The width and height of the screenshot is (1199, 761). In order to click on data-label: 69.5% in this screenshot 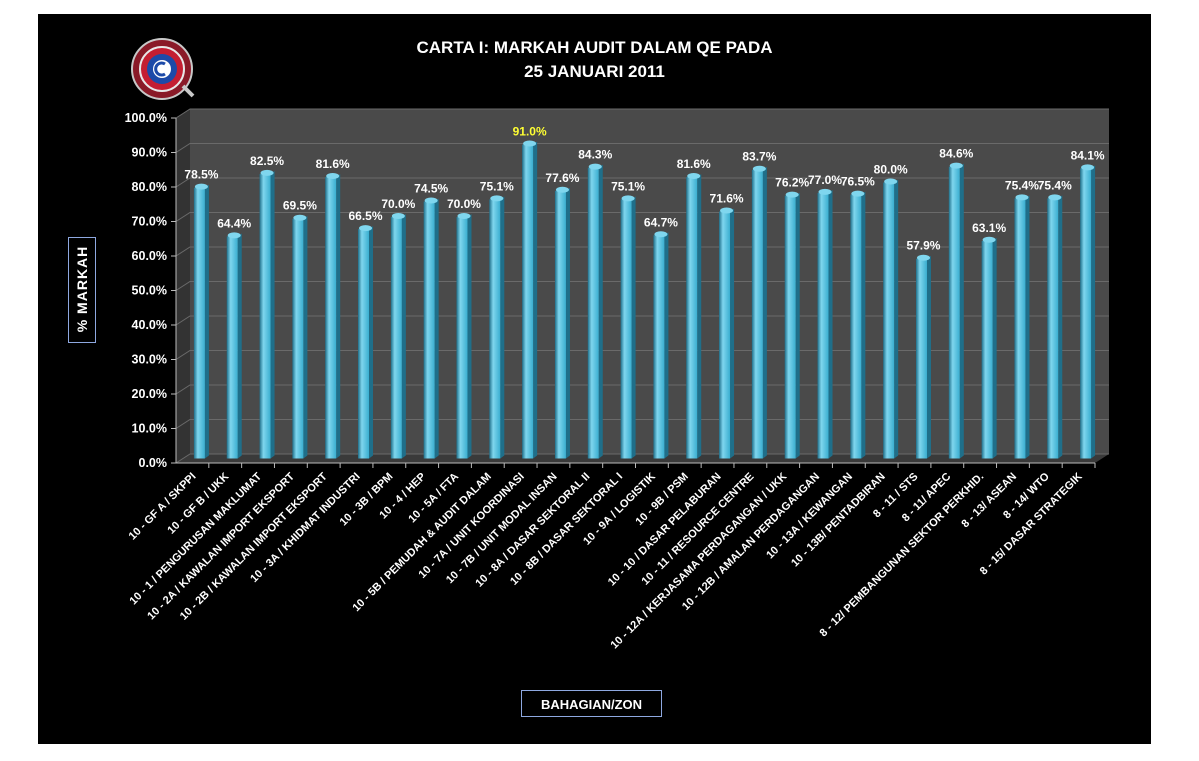, I will do `click(300, 206)`.